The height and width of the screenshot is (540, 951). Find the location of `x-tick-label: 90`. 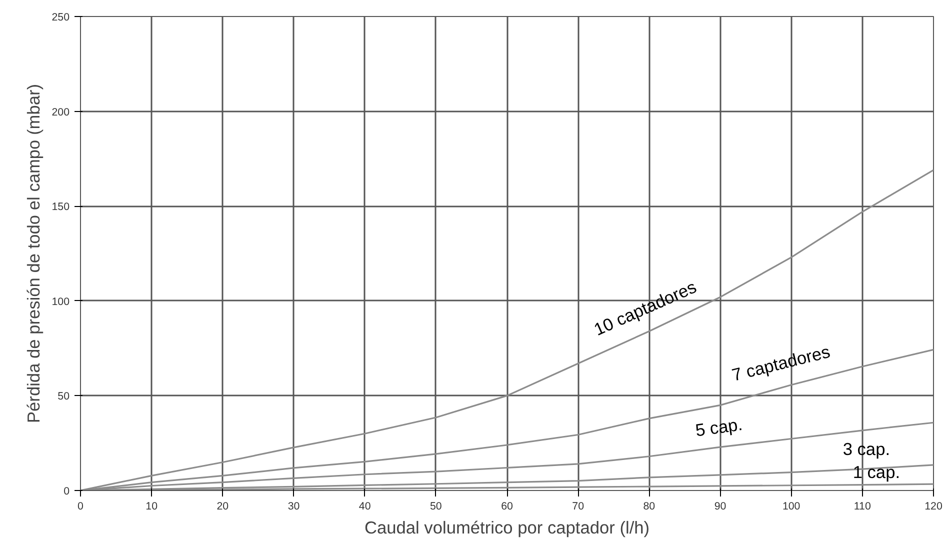

x-tick-label: 90 is located at coordinates (720, 506).